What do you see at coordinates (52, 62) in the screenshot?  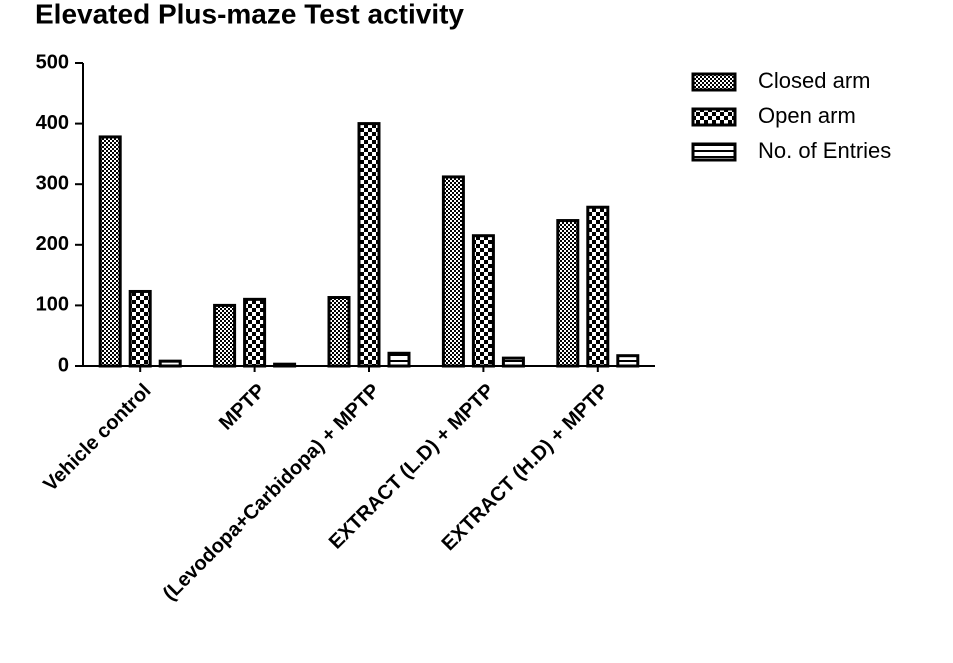 I see `y-tick-label: 500` at bounding box center [52, 62].